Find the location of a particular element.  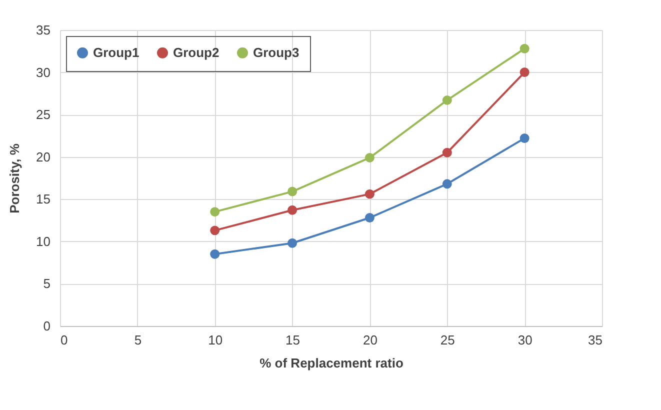

x-tick-label: 5 is located at coordinates (138, 340).